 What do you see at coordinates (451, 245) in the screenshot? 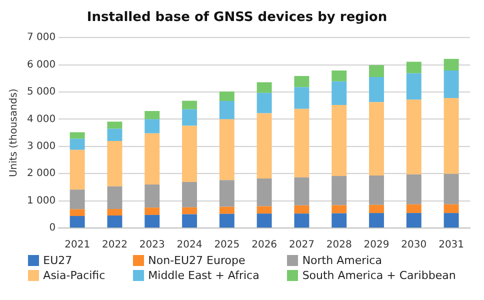
I see `x-tick-label: 2031` at bounding box center [451, 245].